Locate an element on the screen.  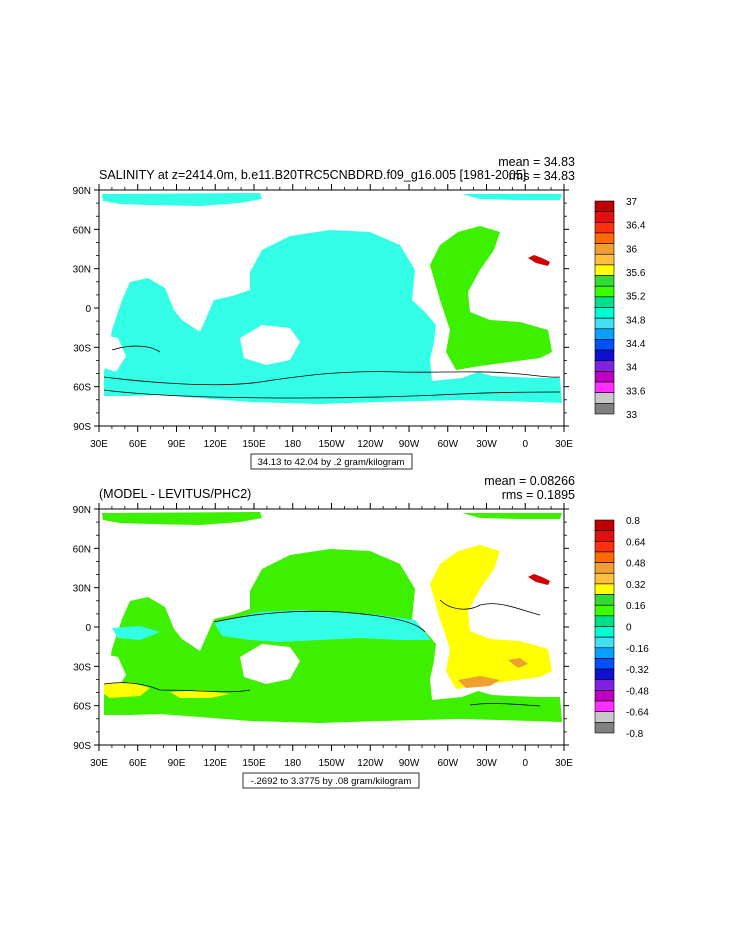
range-label-box: -.2692 to 3.3775 by .08 gram/kilogram is located at coordinates (331, 780).